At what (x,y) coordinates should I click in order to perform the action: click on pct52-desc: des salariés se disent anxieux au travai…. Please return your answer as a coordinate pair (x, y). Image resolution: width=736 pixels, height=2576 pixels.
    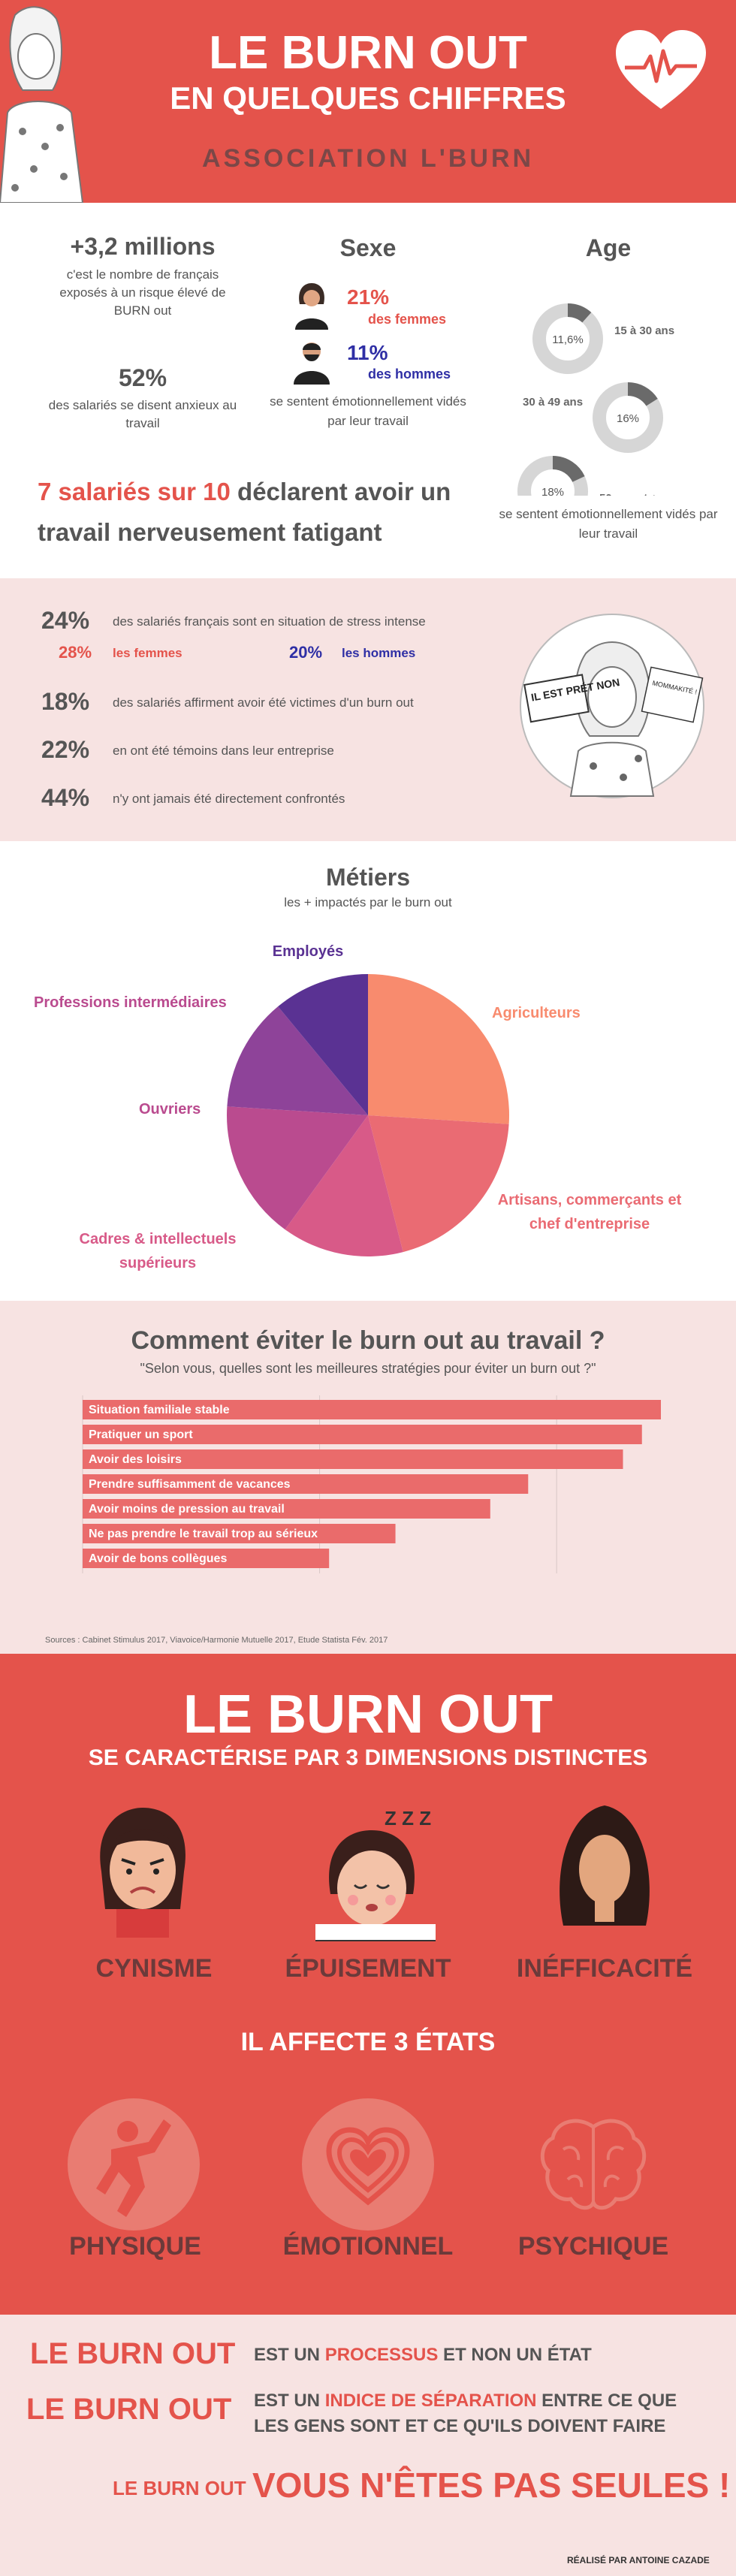
    Looking at the image, I should click on (142, 414).